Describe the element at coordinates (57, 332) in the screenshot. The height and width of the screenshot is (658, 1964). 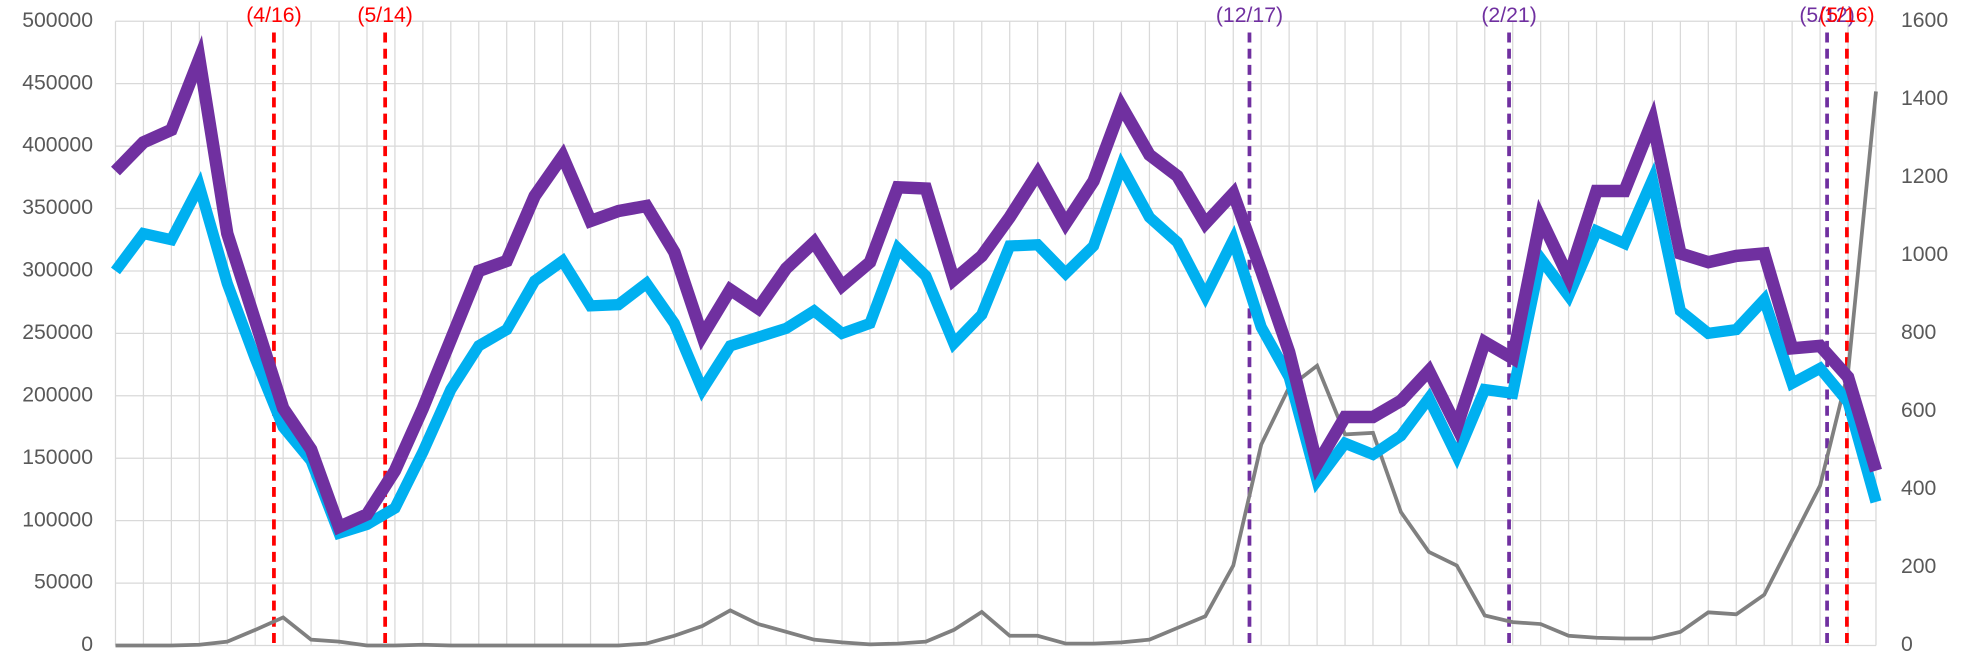
I see `y-tick-label: 250000` at that location.